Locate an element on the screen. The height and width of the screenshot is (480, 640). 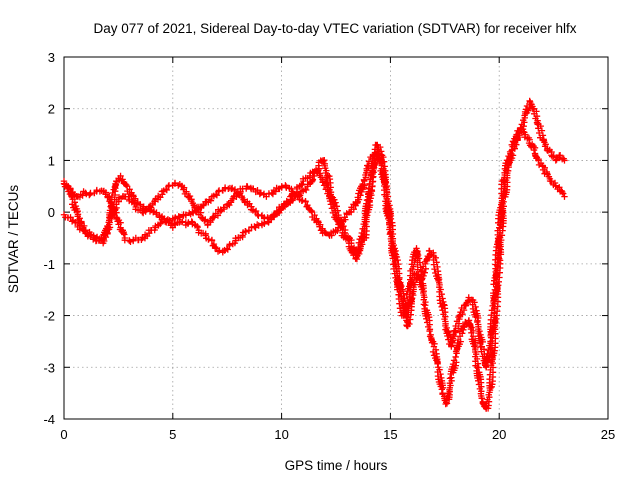
y-tick-labels: -4 -3 -2 -1 0 1 2 3 is located at coordinates (49, 238).